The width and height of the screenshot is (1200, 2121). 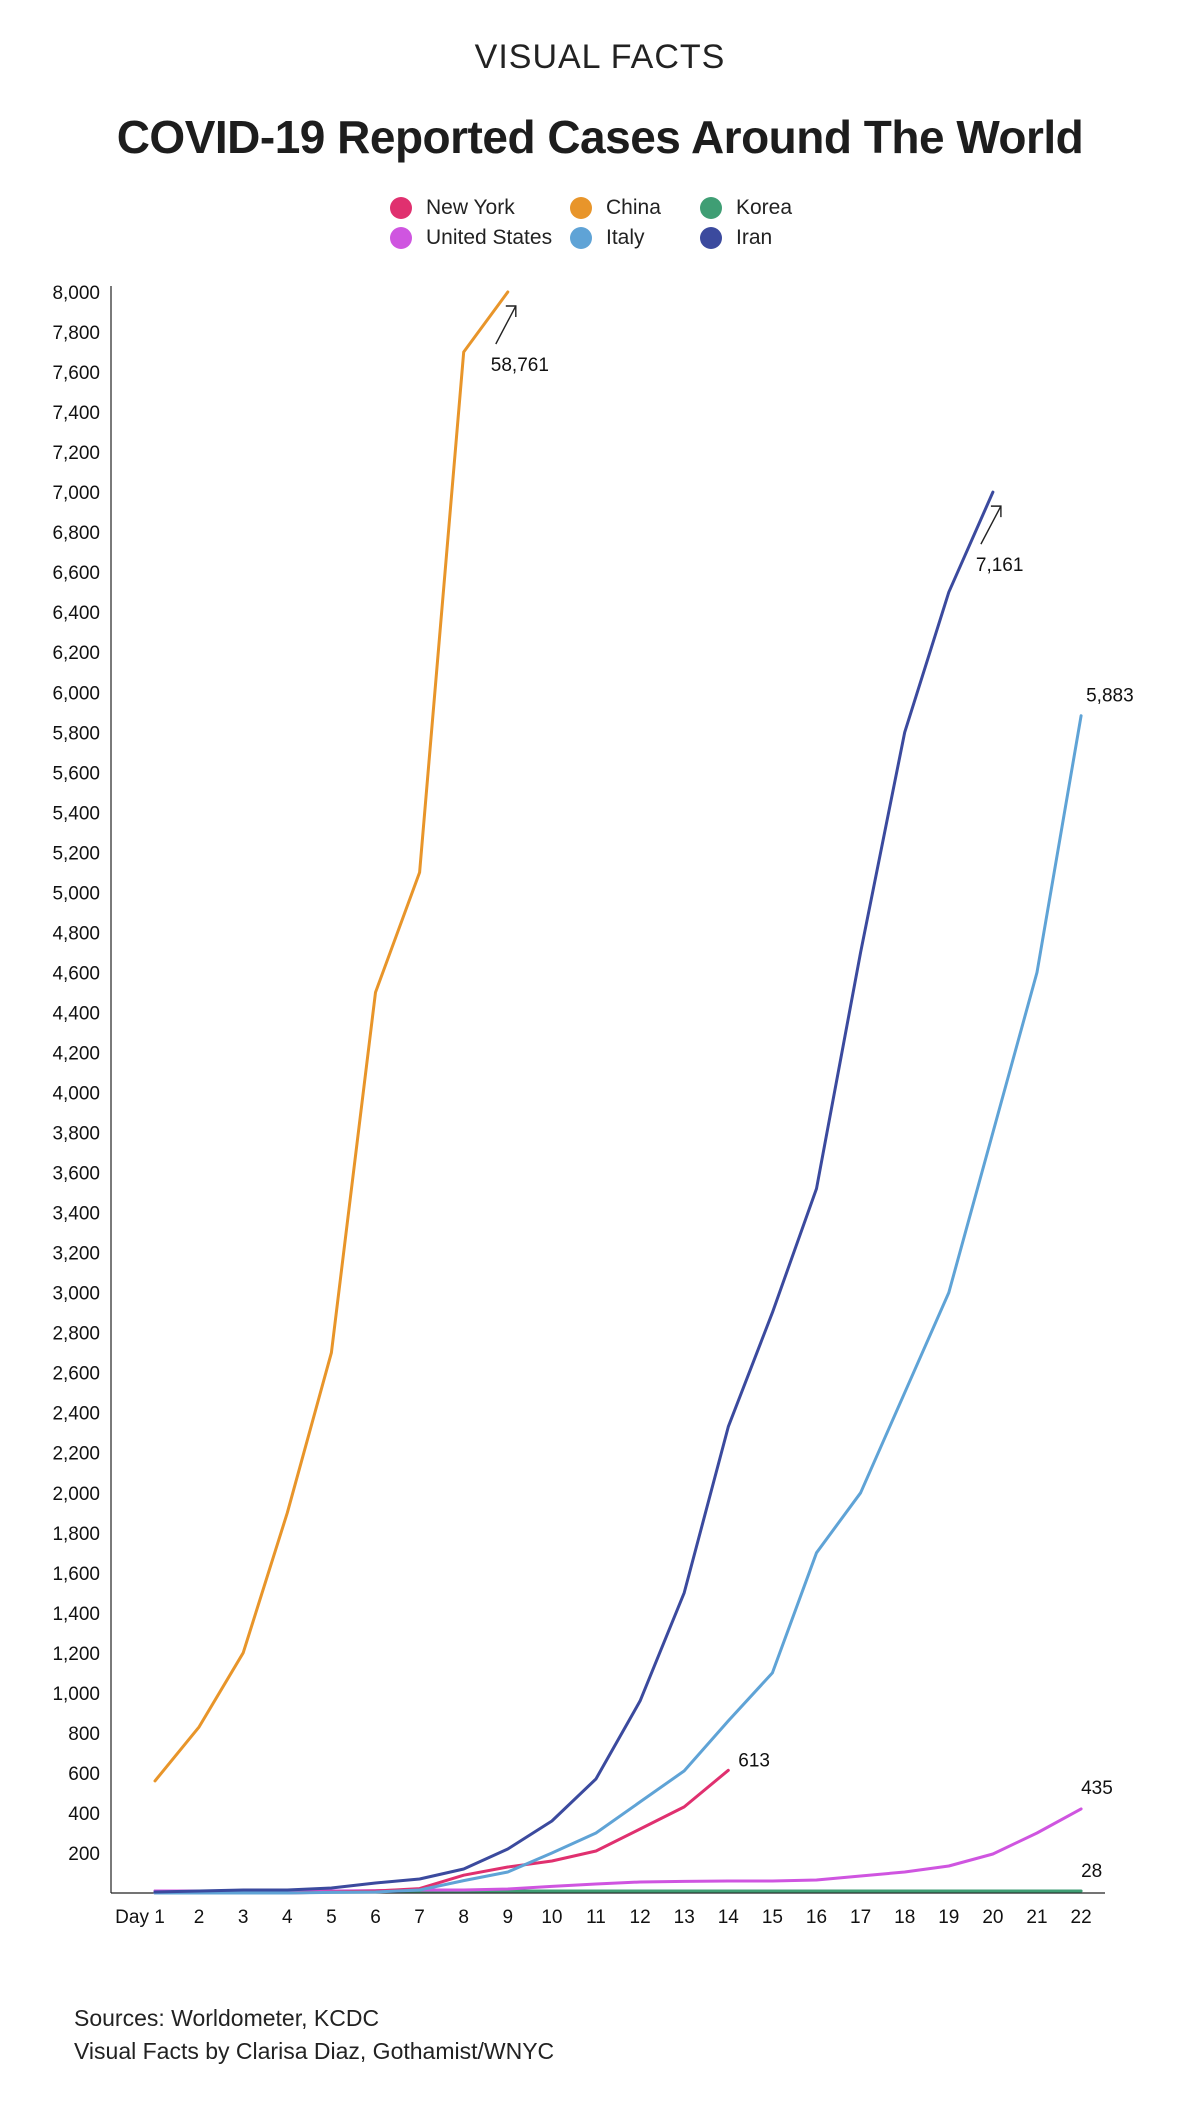 I want to click on y-tick-label: 3,400, so click(x=76, y=1214).